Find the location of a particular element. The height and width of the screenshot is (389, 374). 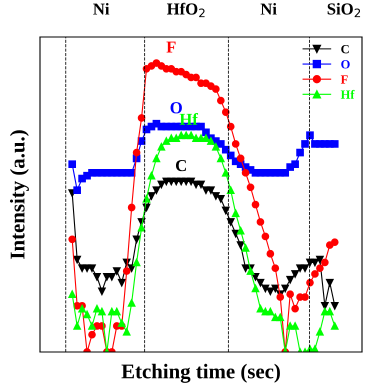

legend-label: Hf is located at coordinates (347, 94).